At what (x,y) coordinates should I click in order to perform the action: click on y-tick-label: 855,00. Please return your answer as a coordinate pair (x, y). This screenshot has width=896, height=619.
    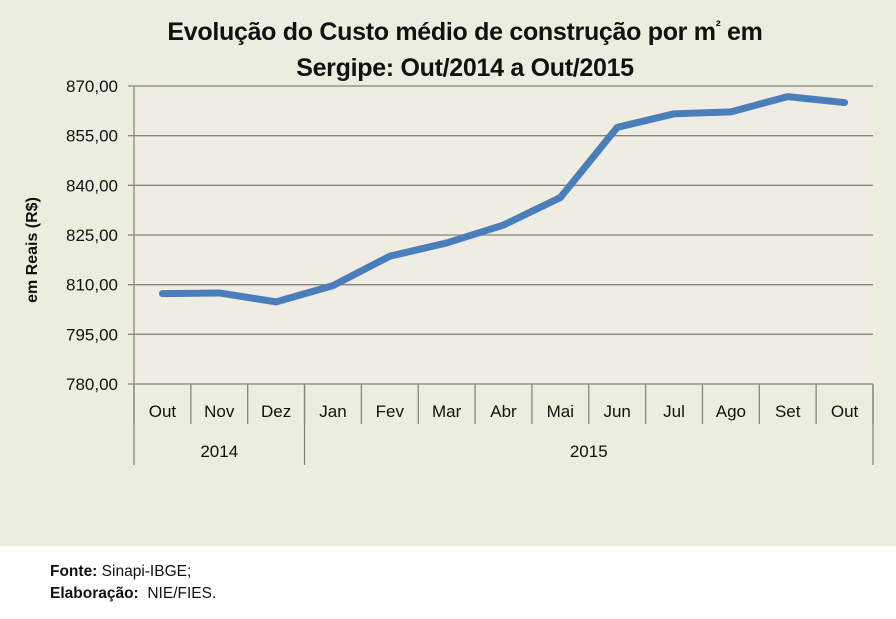
    Looking at the image, I should click on (92, 136).